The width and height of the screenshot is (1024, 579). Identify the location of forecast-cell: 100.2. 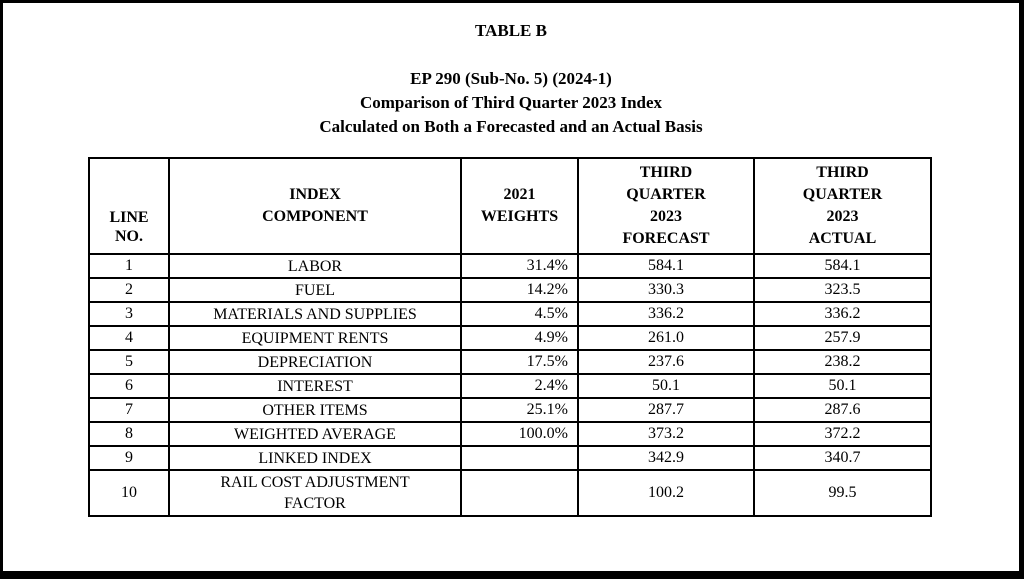
(666, 493).